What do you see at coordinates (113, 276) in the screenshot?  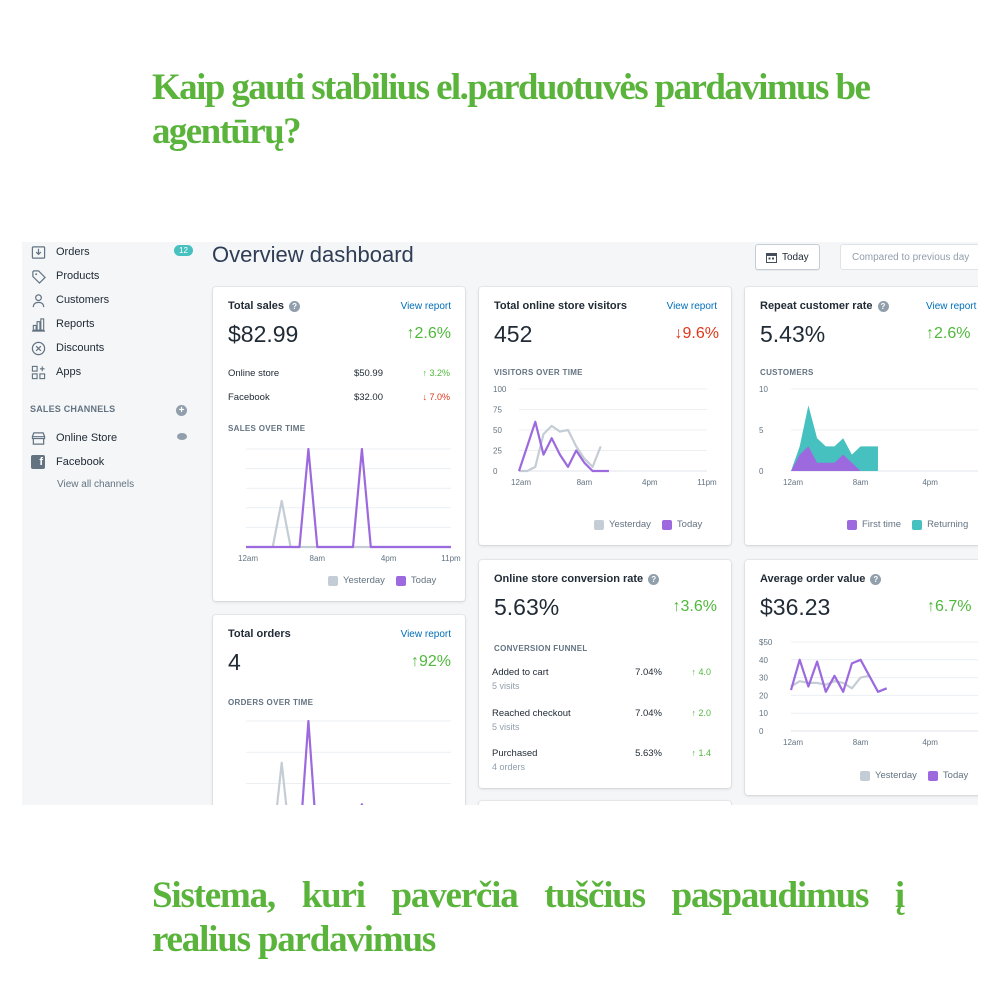 I see `sidebar-item-products: Products` at bounding box center [113, 276].